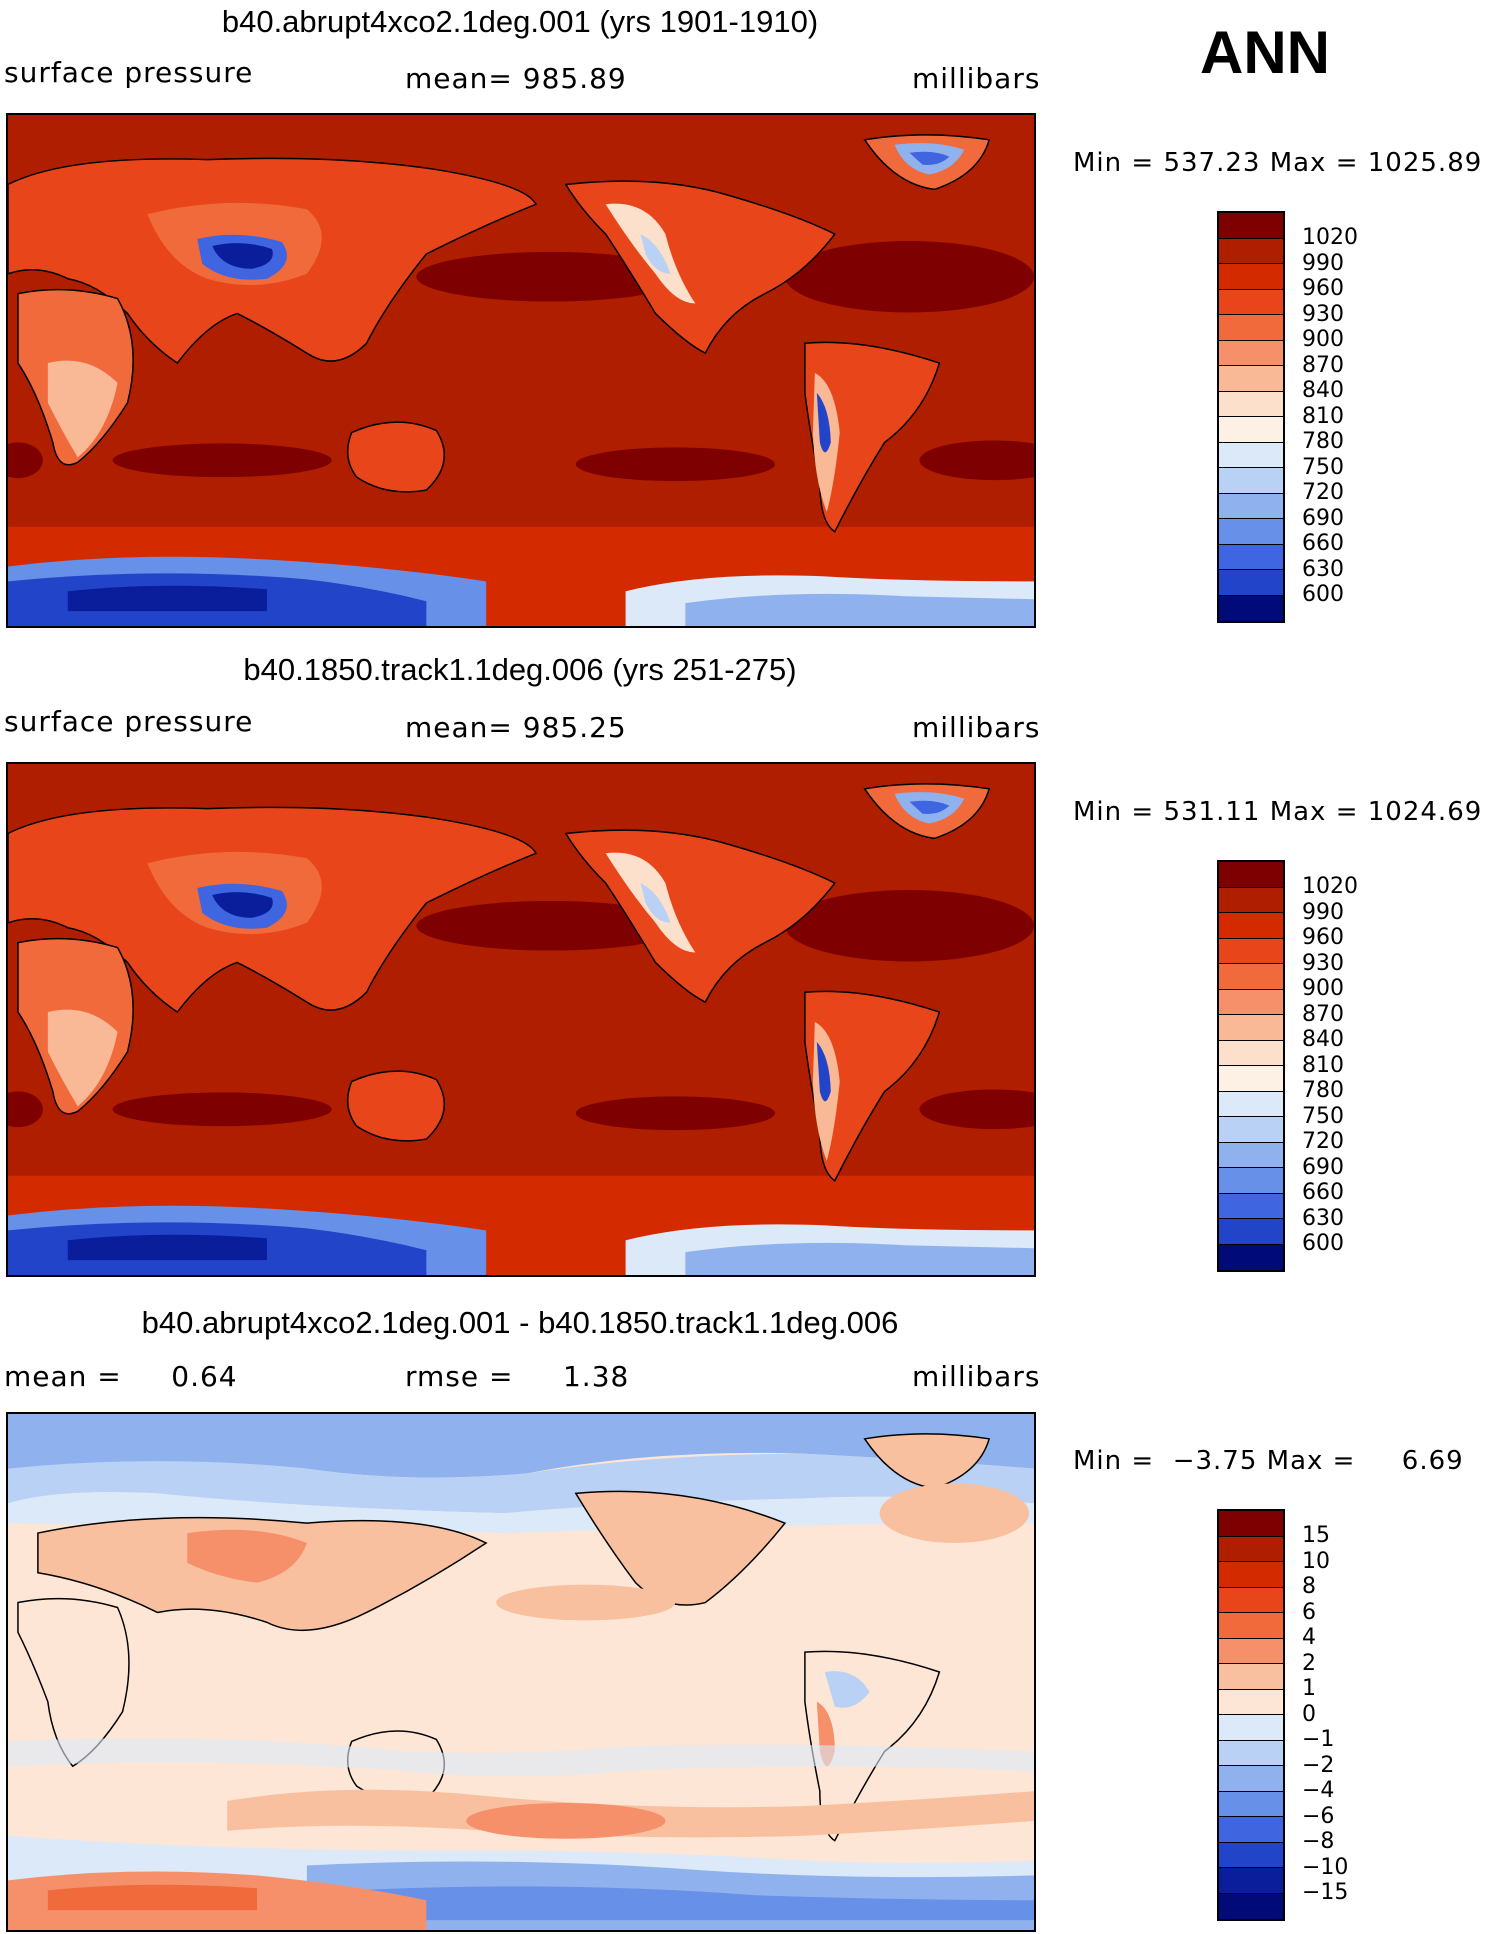 The image size is (1502, 1934). Describe the element at coordinates (976, 78) in the screenshot. I see `panel-1-units-label: millibars` at that location.